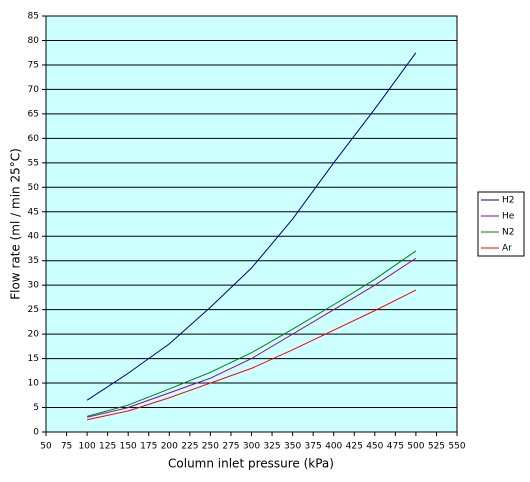 The height and width of the screenshot is (482, 530). What do you see at coordinates (34, 237) in the screenshot?
I see `y-tick-label: 40` at bounding box center [34, 237].